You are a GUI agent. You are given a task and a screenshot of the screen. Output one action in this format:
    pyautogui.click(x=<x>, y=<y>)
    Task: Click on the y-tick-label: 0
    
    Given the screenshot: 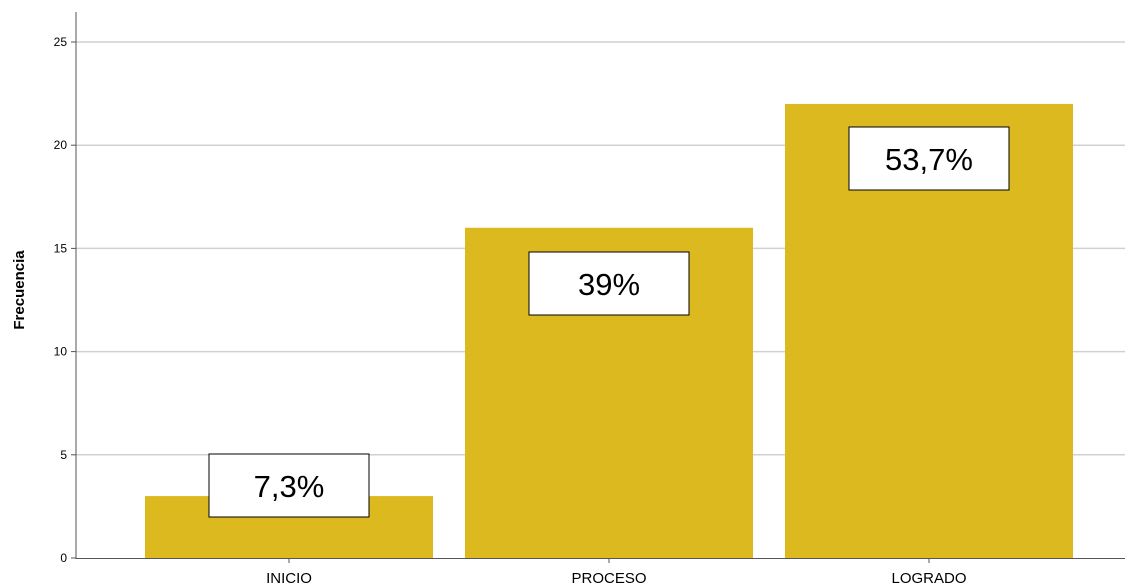 What is the action you would take?
    pyautogui.click(x=63, y=558)
    